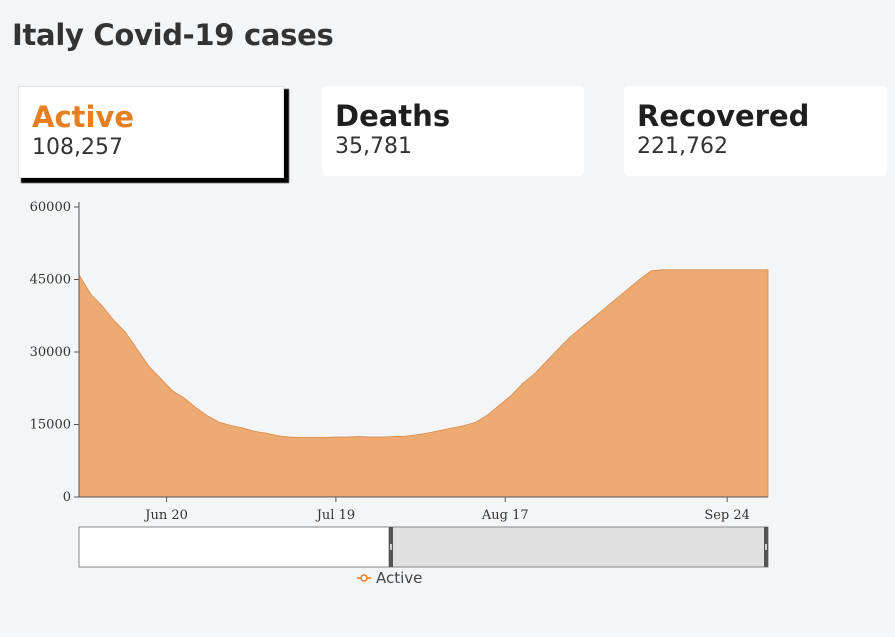 This screenshot has height=637, width=895. I want to click on card-active-value: 108,257, so click(77, 147).